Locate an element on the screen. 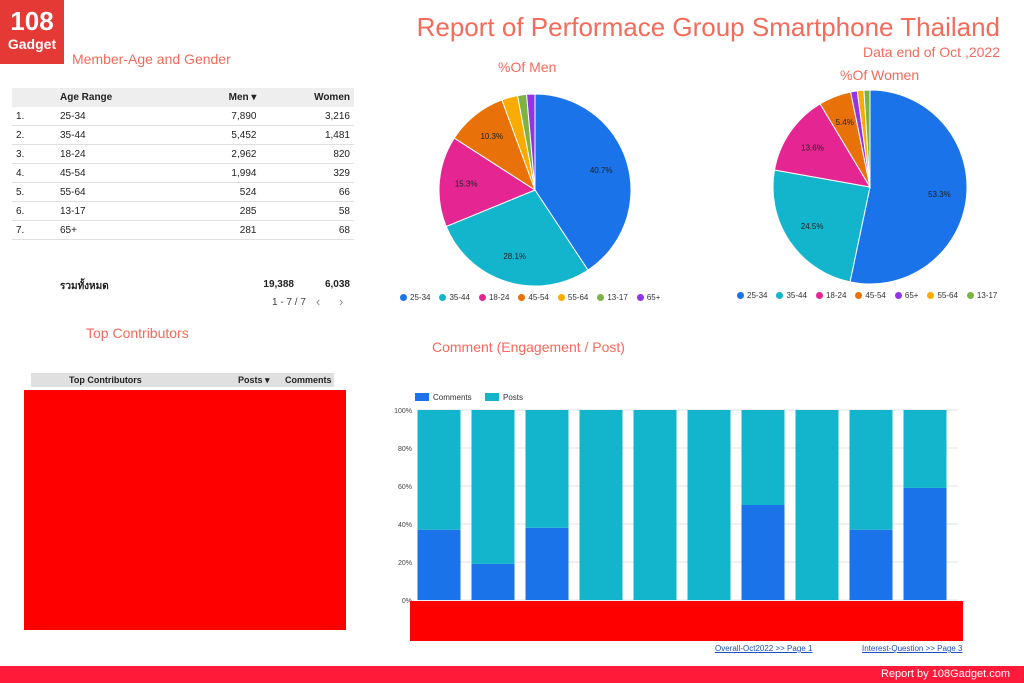  table-row: 6. 13-17 285 58 is located at coordinates (183, 211).